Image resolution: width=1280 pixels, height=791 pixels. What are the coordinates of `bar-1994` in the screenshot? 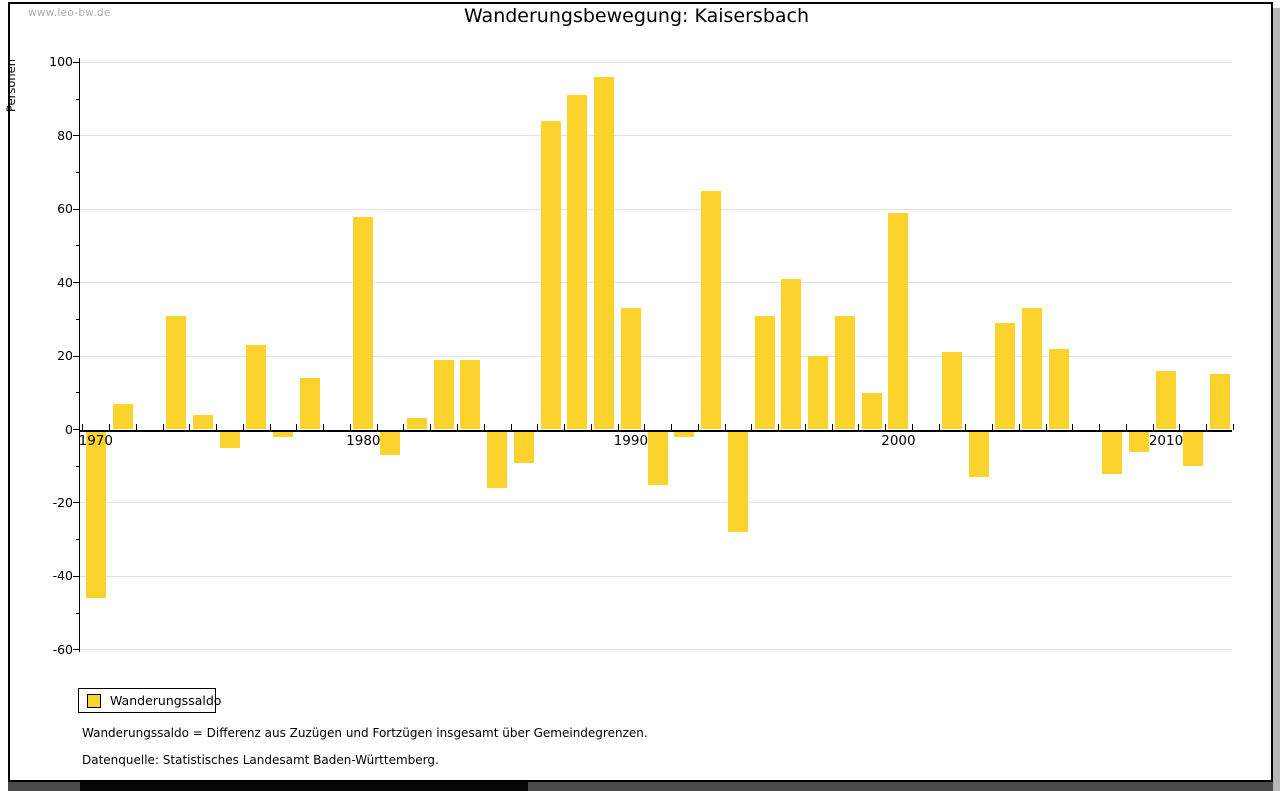 It's located at (737, 482).